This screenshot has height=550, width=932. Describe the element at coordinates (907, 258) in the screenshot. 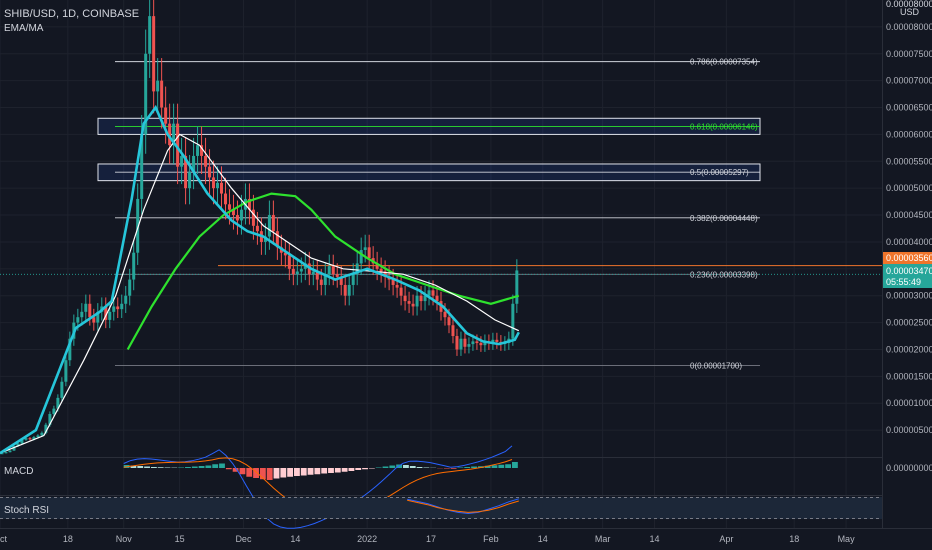

I see `last-price-badge: 0.00003560` at that location.